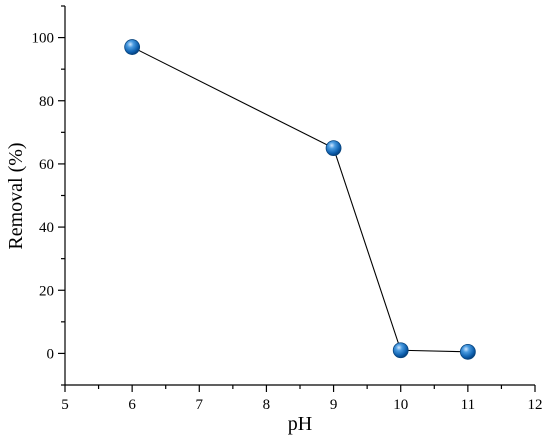 The width and height of the screenshot is (550, 442). What do you see at coordinates (300, 424) in the screenshot?
I see `x-axis-title: pH` at bounding box center [300, 424].